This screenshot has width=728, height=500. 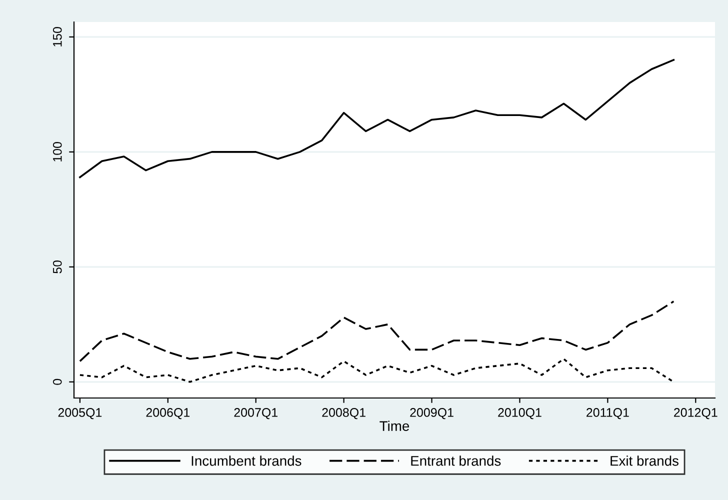 I want to click on legend-label: Exit brands, so click(x=644, y=461).